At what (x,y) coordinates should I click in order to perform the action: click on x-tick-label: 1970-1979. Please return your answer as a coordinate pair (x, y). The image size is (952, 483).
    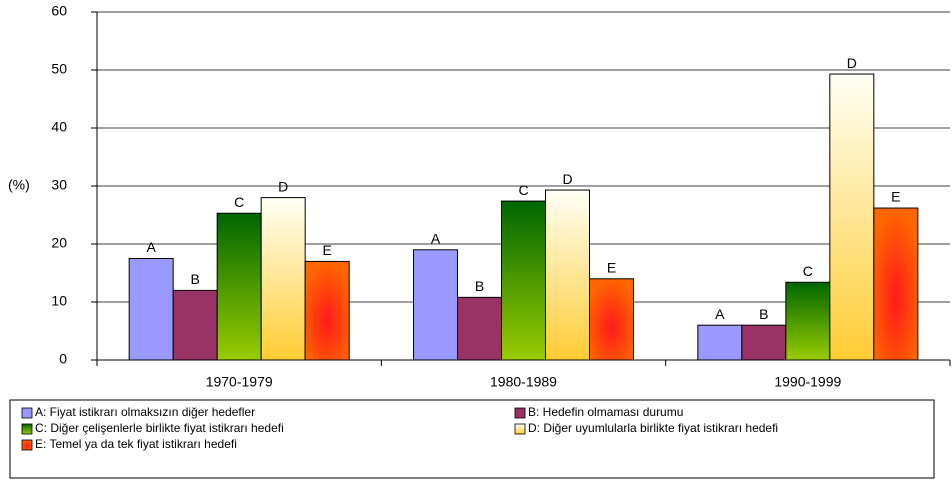
    Looking at the image, I should click on (239, 382).